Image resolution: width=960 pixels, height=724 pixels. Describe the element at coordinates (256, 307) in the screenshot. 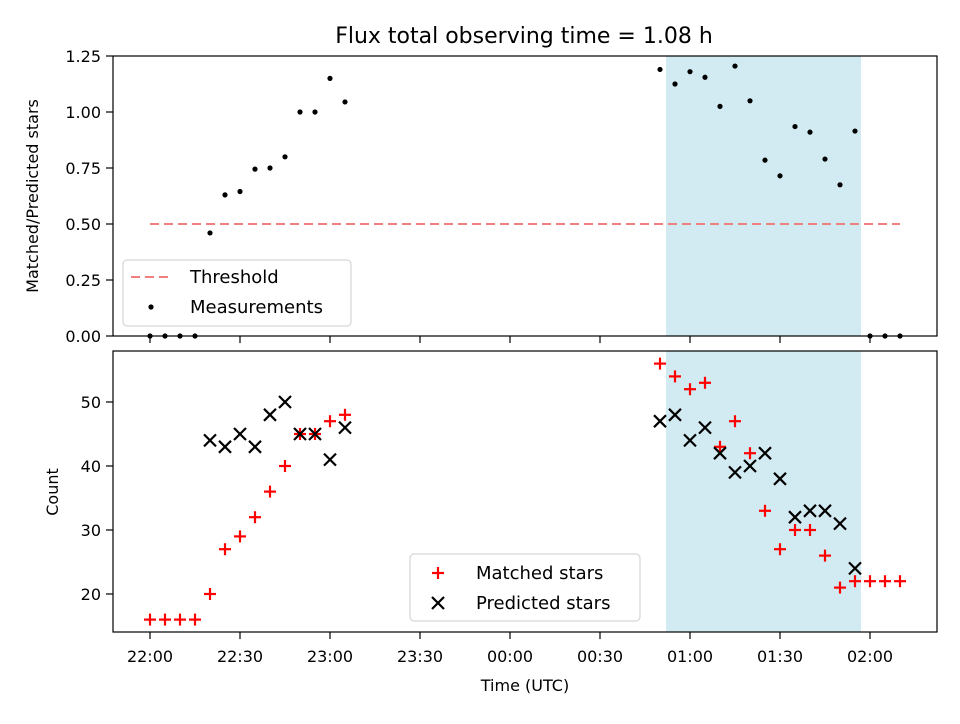

I see `legend-measurements-label: Measurements` at that location.